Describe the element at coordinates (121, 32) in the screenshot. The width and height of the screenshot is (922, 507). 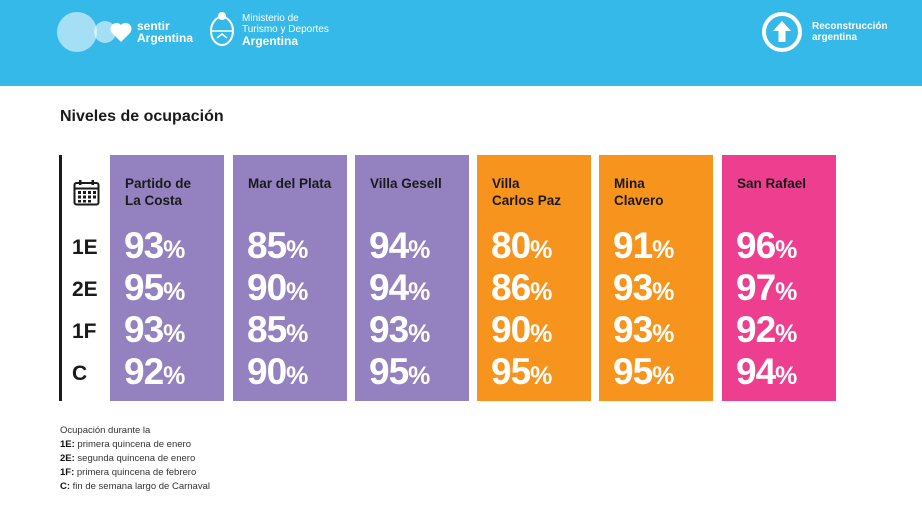
I see `heart-icon` at that location.